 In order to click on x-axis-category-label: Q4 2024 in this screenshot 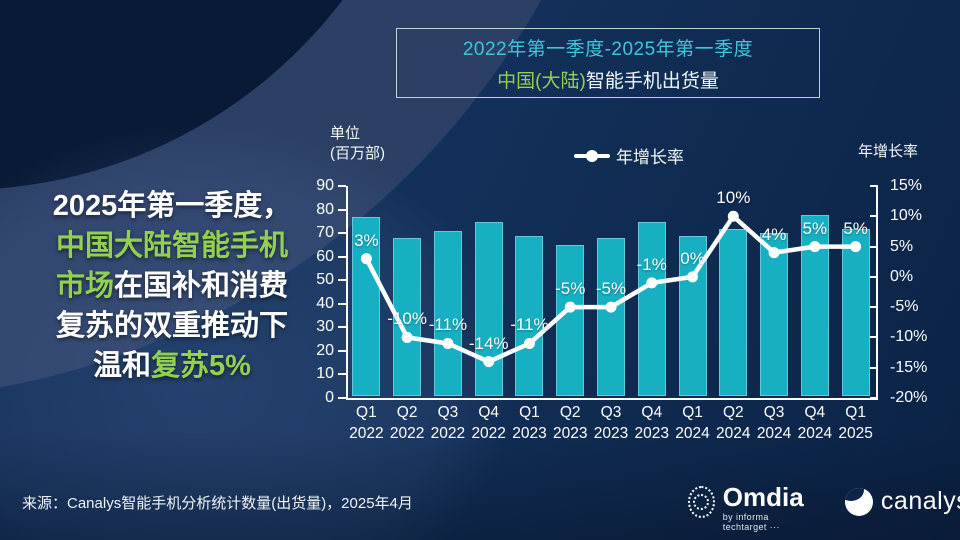, I will do `click(815, 423)`.